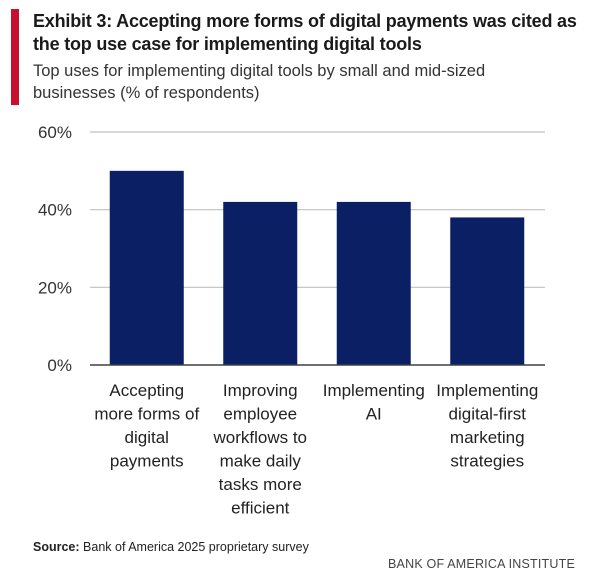 The height and width of the screenshot is (582, 597). I want to click on accent-bar, so click(15, 57).